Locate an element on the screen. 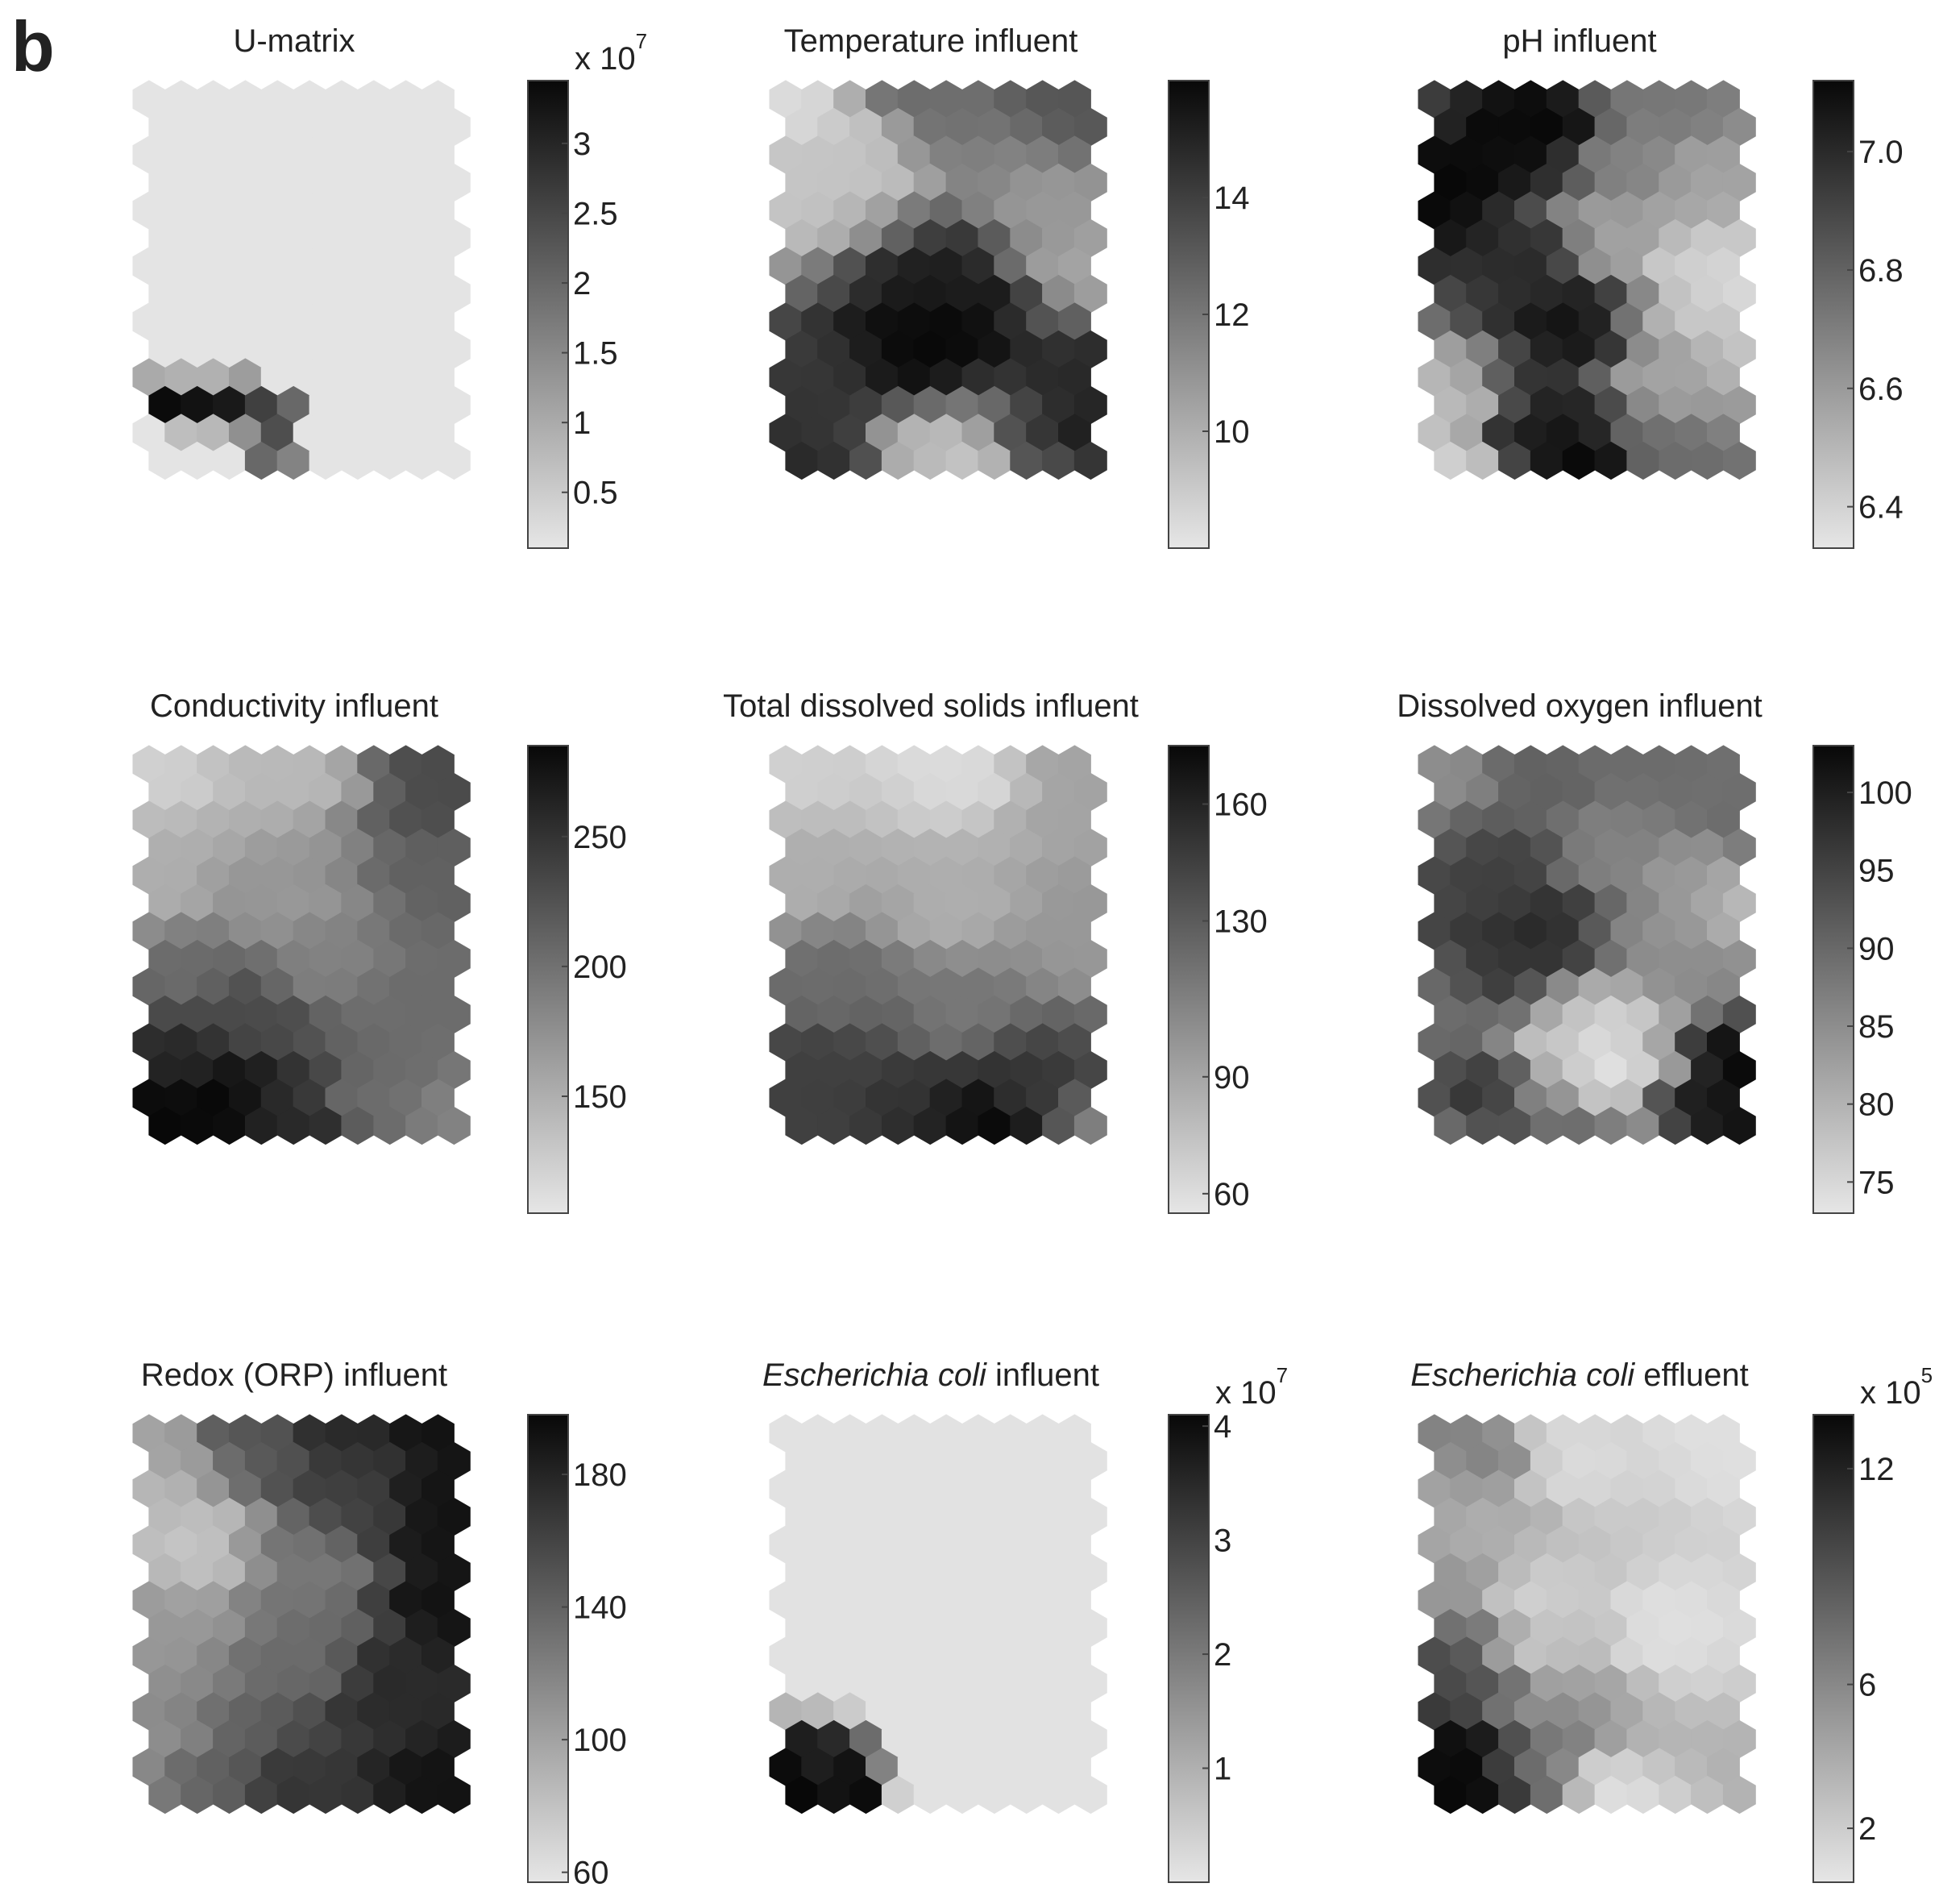  colorbar-tick-label: 14 is located at coordinates (1232, 198).